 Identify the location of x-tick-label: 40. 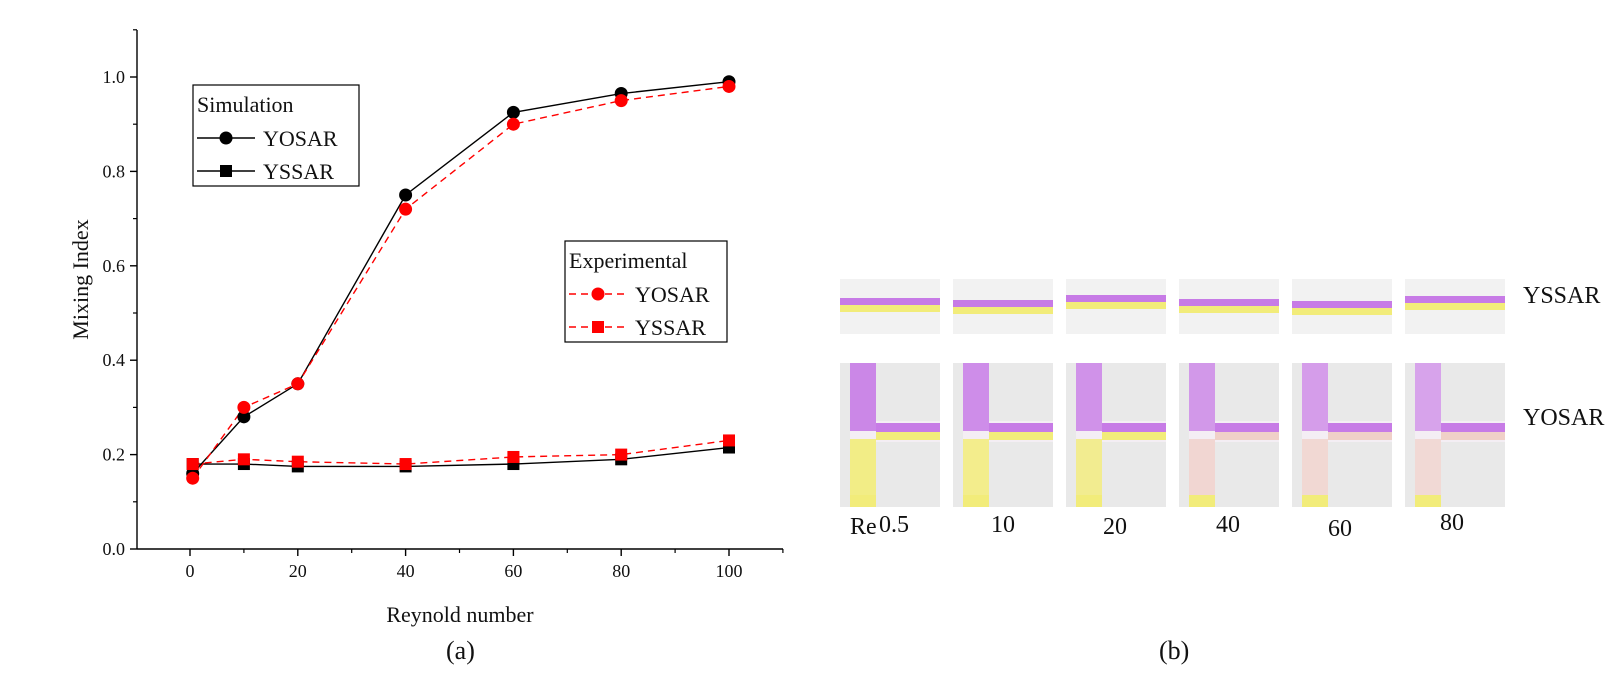
(406, 571).